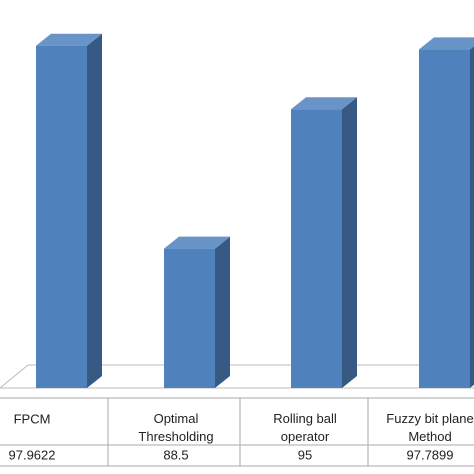 Image resolution: width=474 pixels, height=474 pixels. What do you see at coordinates (175, 427) in the screenshot?
I see `category-label: Optimal Thresholding` at bounding box center [175, 427].